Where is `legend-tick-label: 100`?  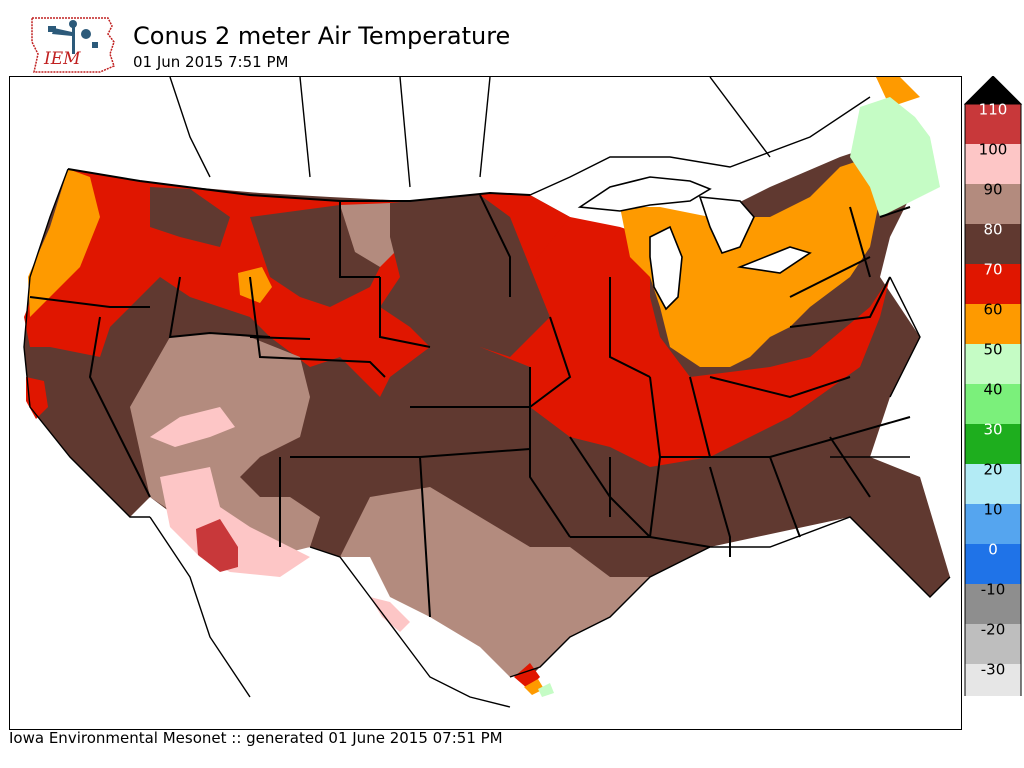
legend-tick-label: 100 is located at coordinates (993, 150).